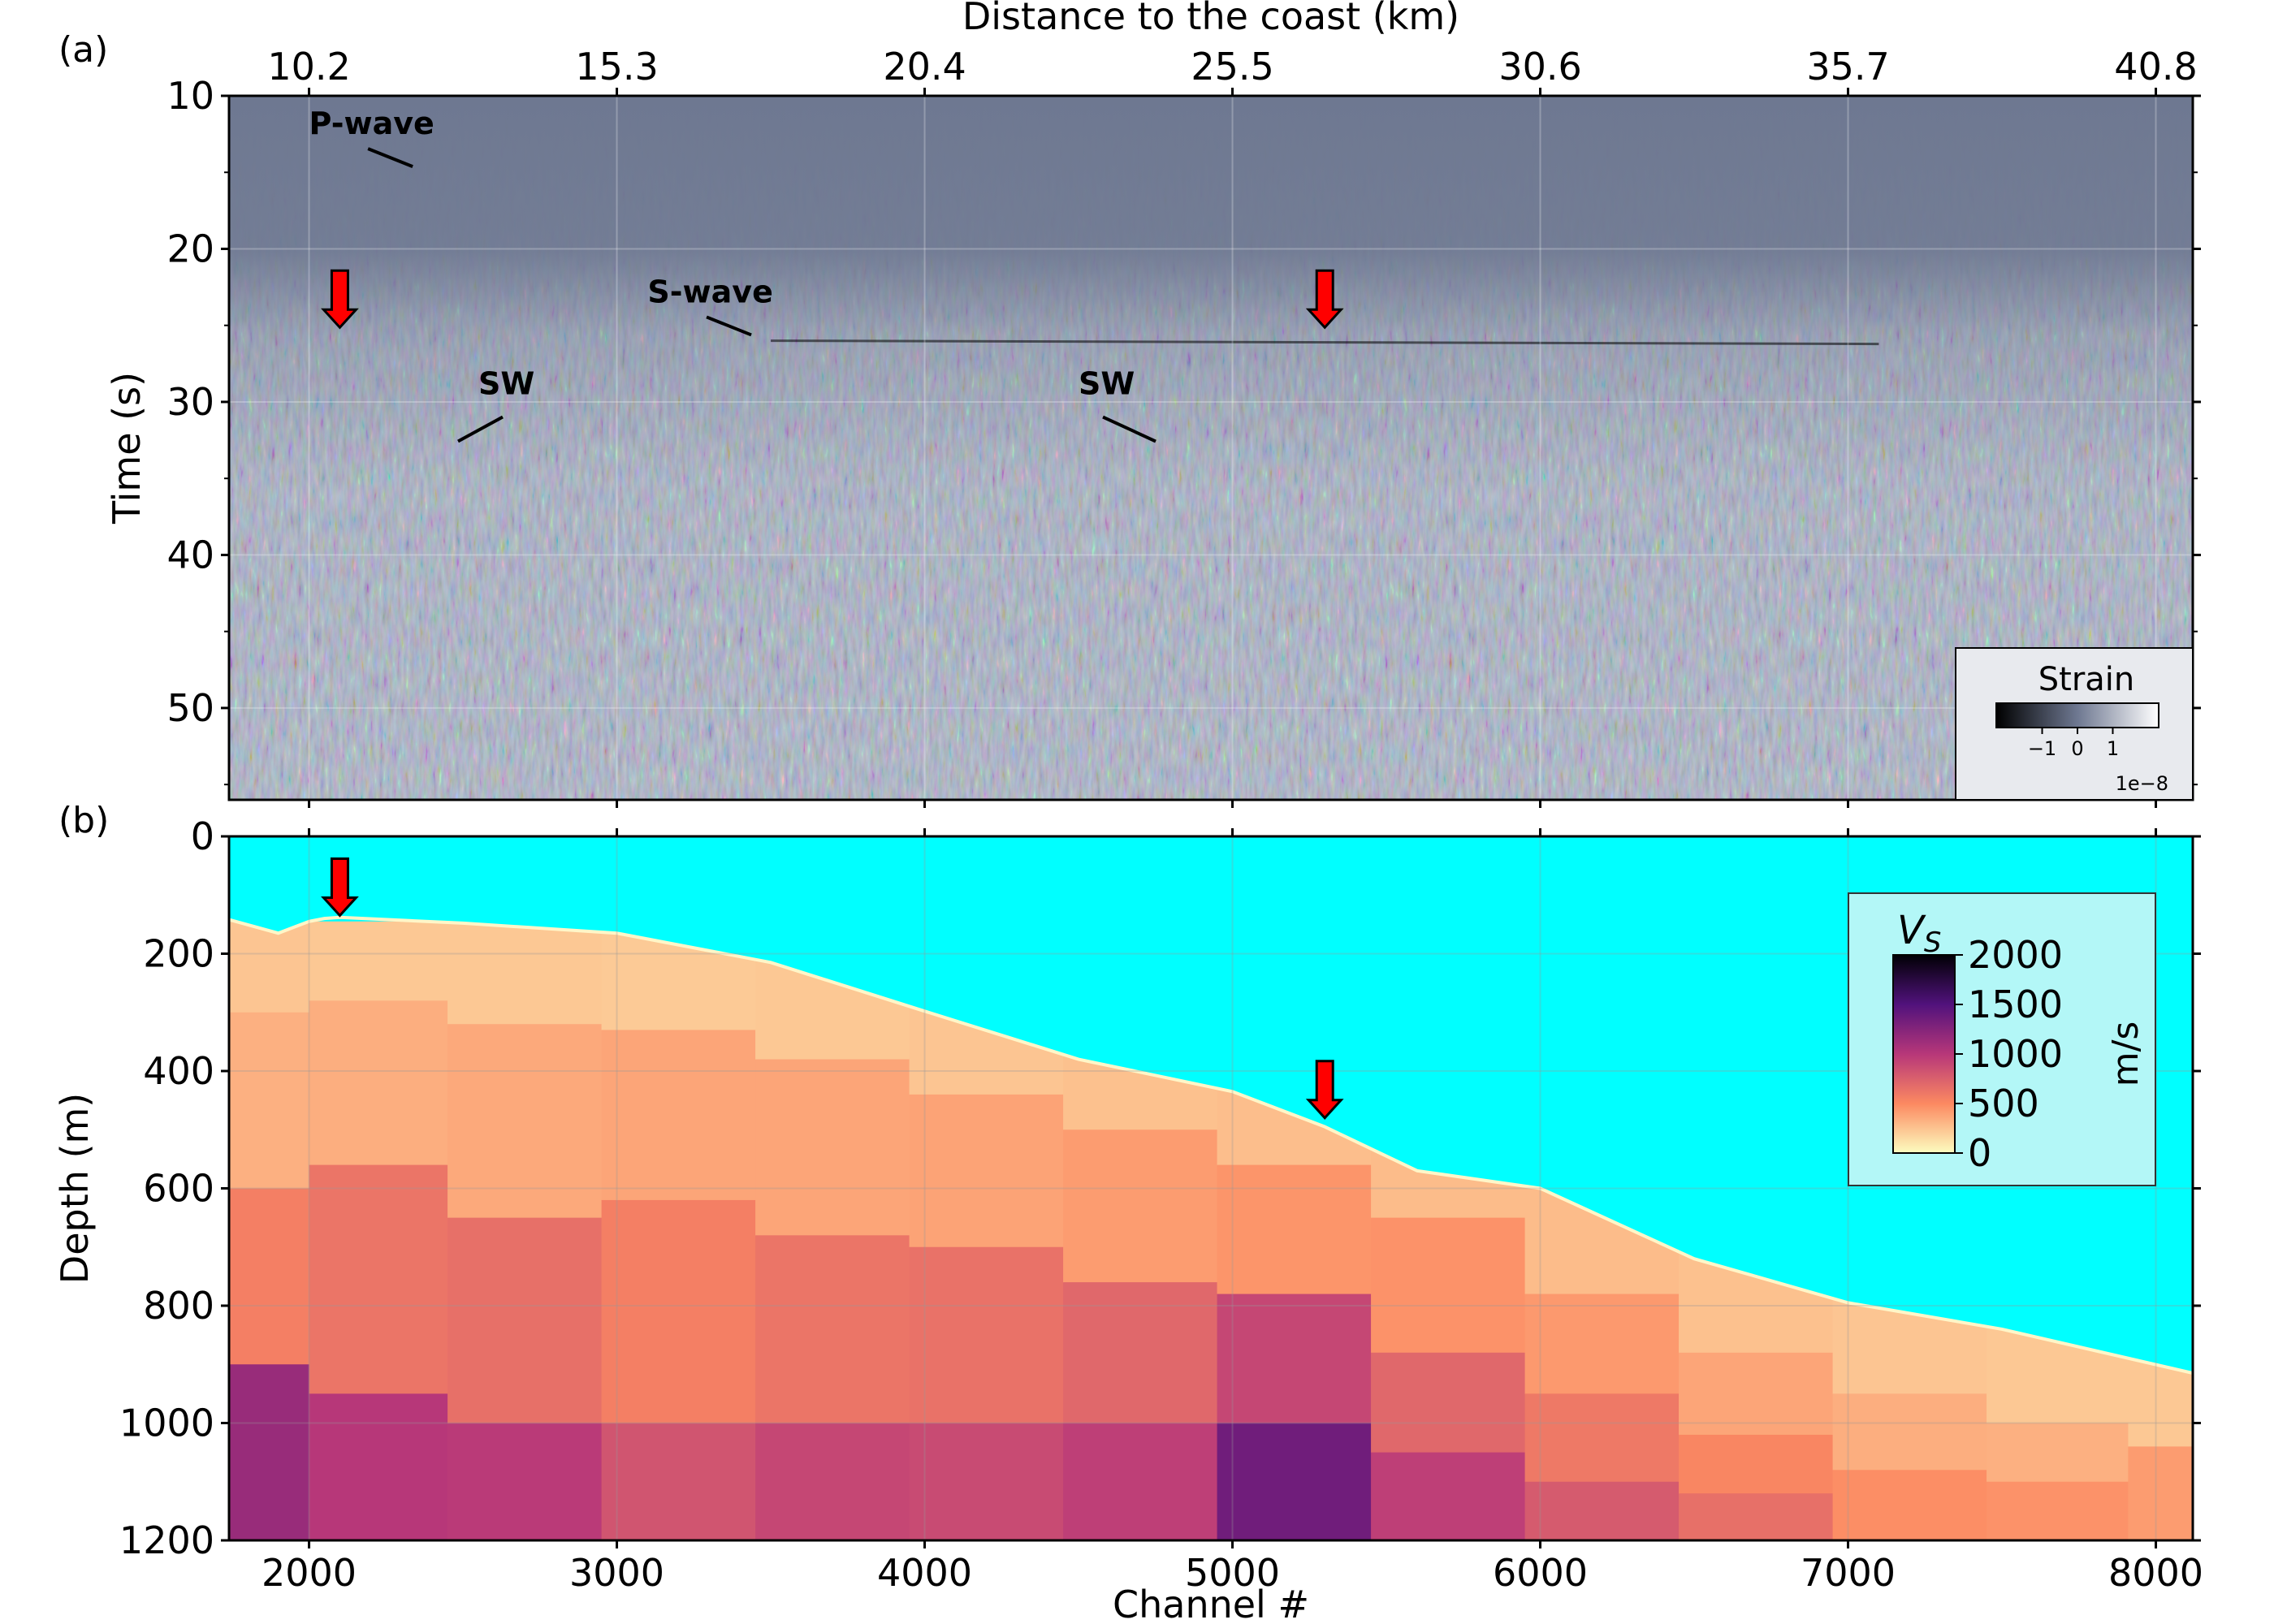  Describe the element at coordinates (83, 821) in the screenshot. I see `panel-b-label: (b)` at that location.